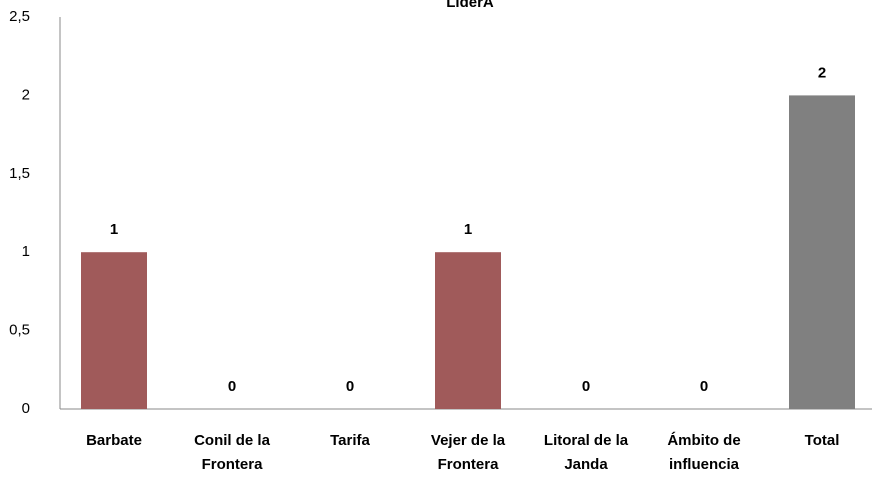 The height and width of the screenshot is (481, 872). Describe the element at coordinates (822, 72) in the screenshot. I see `data-label: 2` at that location.